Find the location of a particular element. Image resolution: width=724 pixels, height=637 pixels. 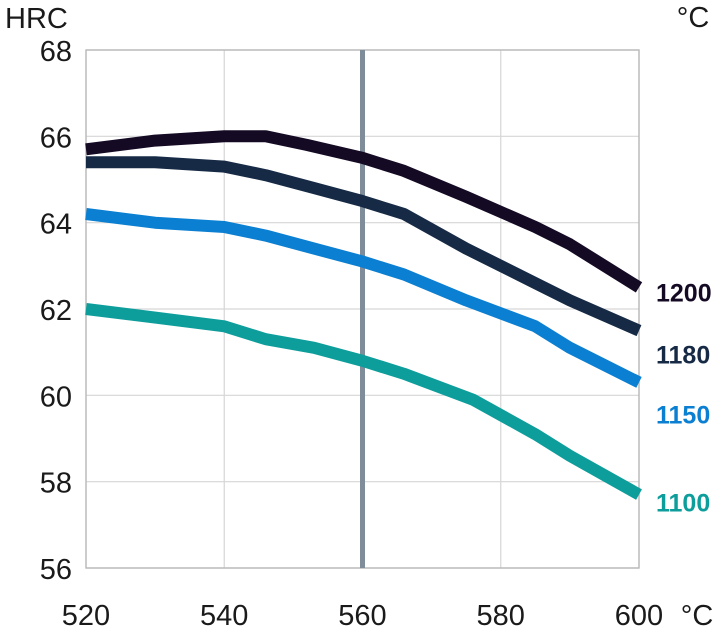

series-label-1200: 1200 is located at coordinates (684, 293).